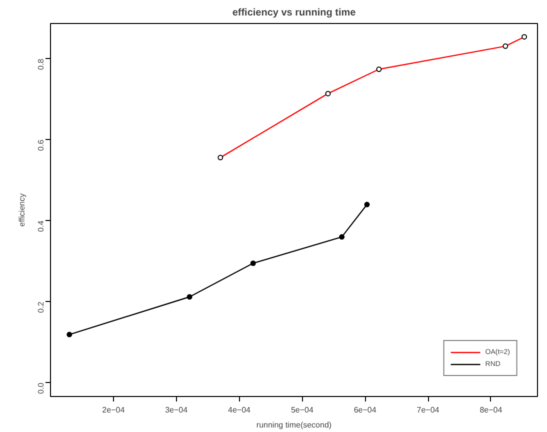  Describe the element at coordinates (428, 410) in the screenshot. I see `x-tick-label: 7e−04` at that location.